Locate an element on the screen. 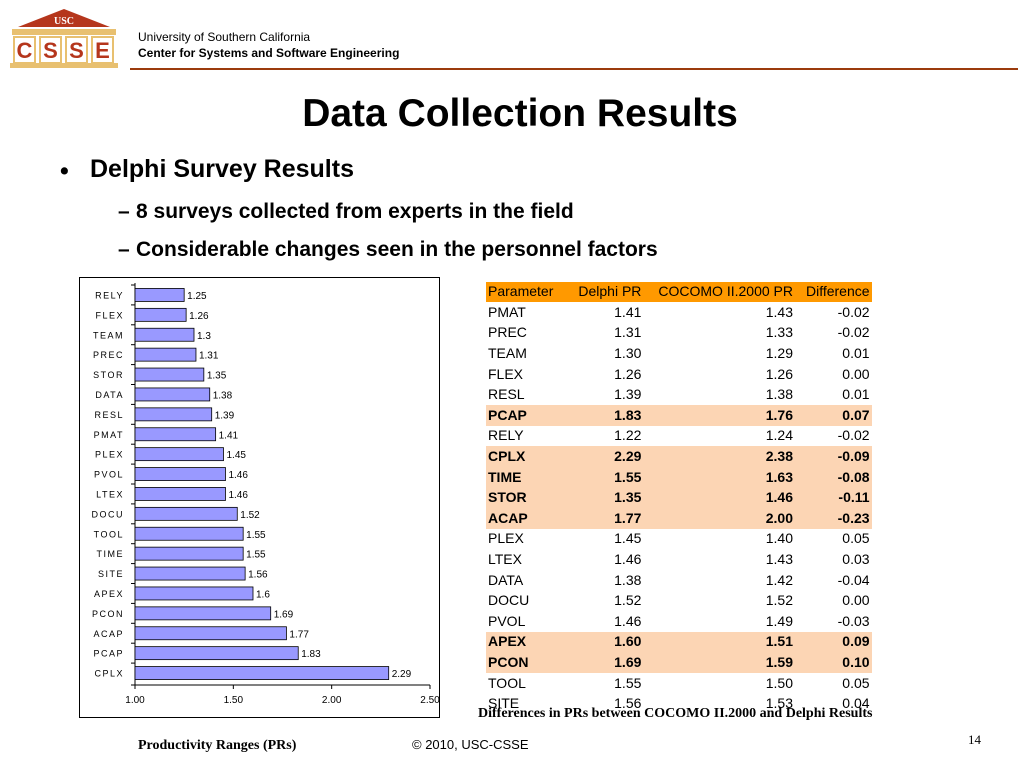  table-cell: 1.24 is located at coordinates (779, 435).